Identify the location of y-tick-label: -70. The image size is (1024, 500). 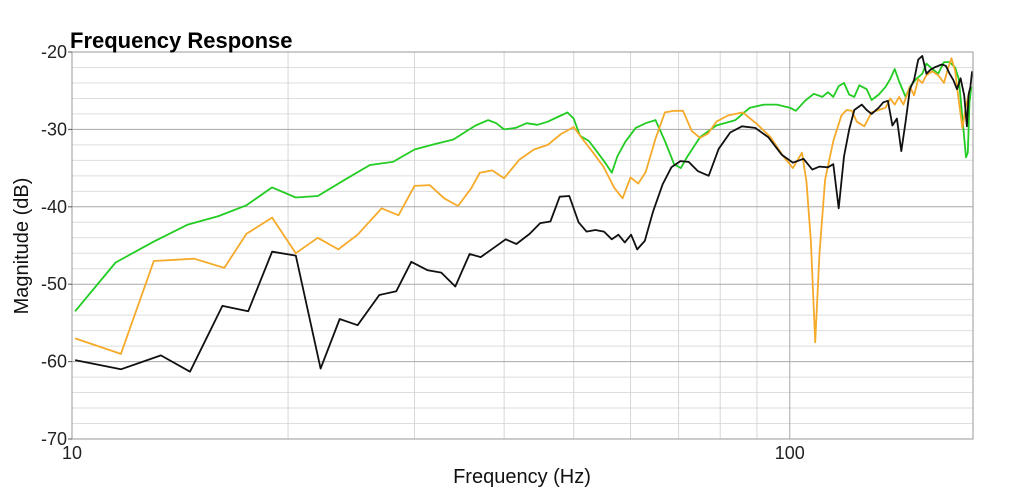
(54, 439).